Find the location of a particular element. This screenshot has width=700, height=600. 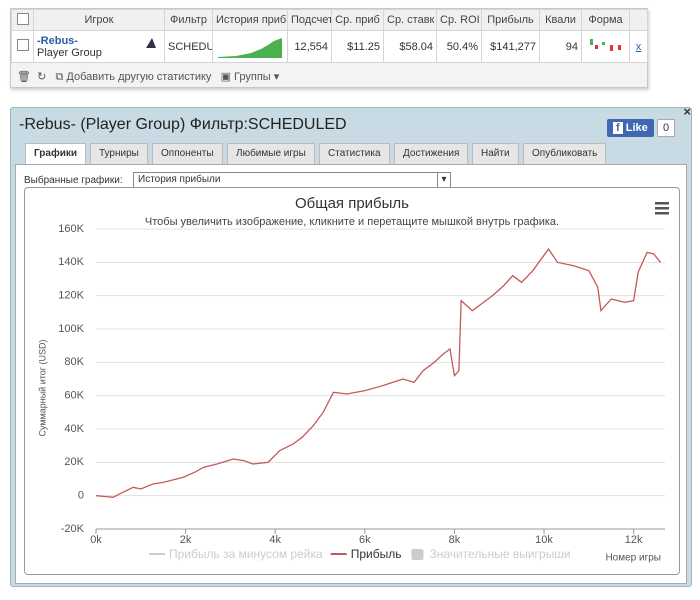

row-select is located at coordinates (22, 46).